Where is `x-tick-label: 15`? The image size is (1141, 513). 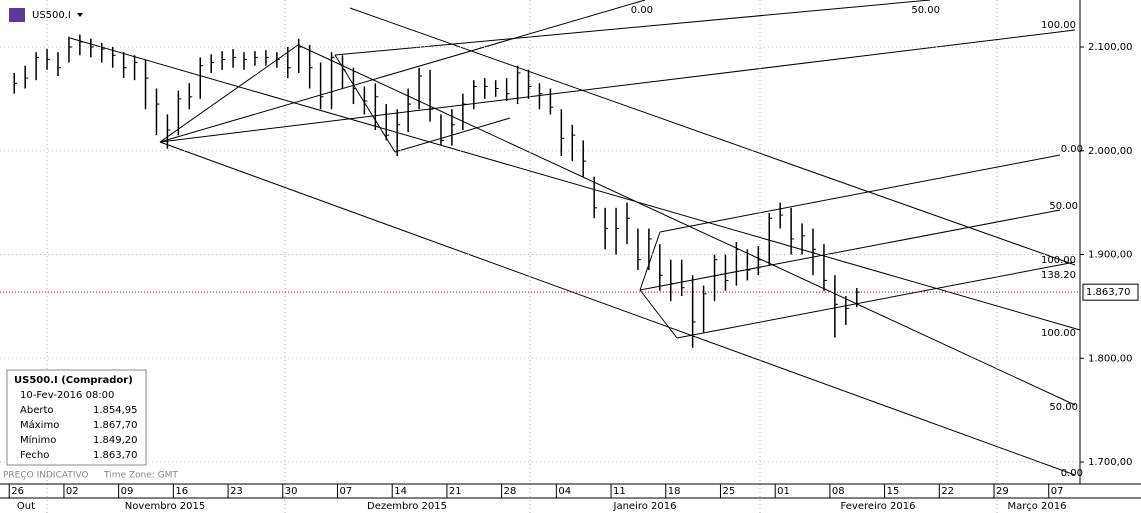 x-tick-label: 15 is located at coordinates (893, 491).